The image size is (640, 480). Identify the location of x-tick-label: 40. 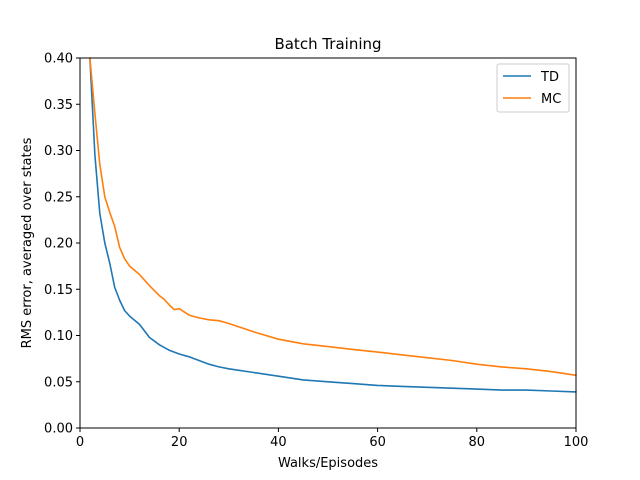
(278, 442).